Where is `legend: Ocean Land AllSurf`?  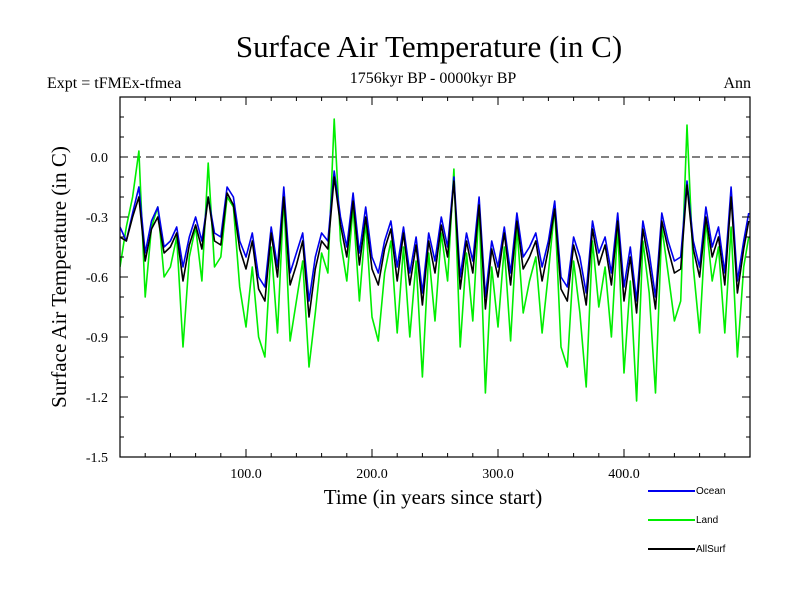 legend: Ocean Land AllSurf is located at coordinates (687, 520).